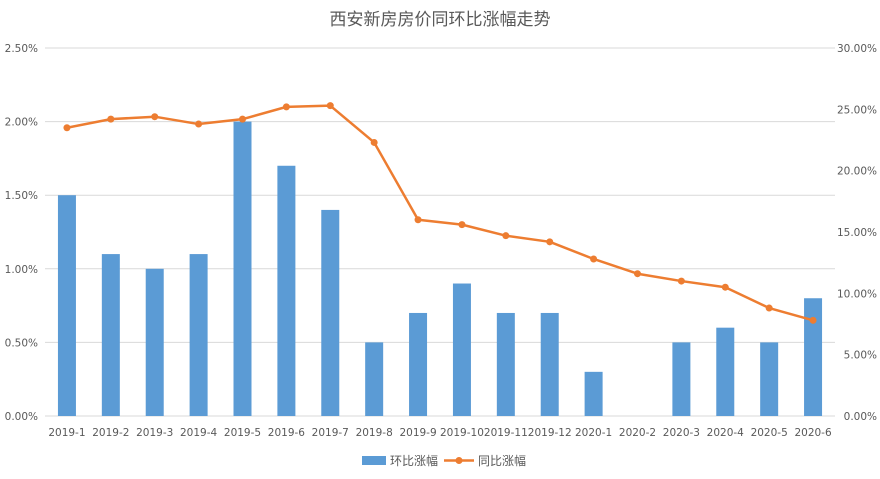 This screenshot has height=479, width=880. I want to click on x-tick-label: 2019-1, so click(66, 433).